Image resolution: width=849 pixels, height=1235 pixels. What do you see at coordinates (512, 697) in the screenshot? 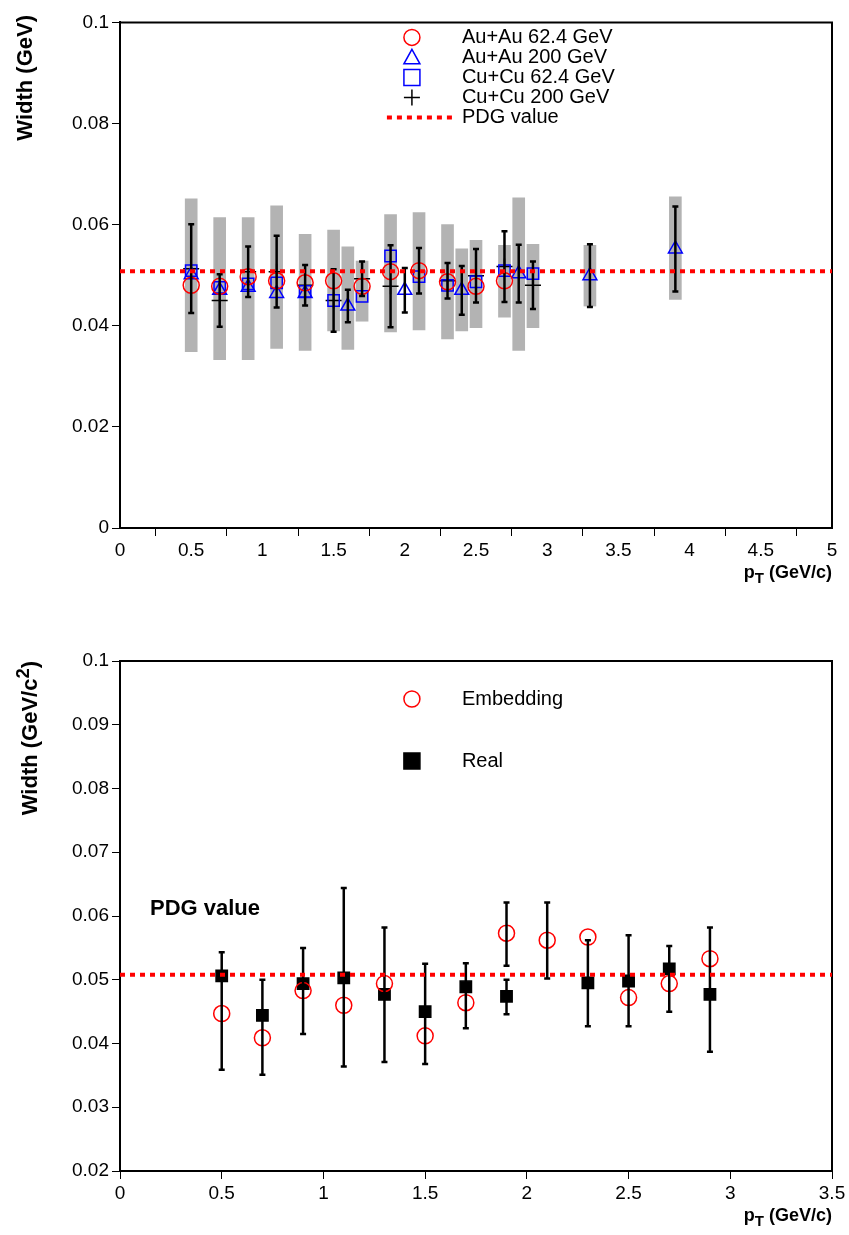
I see `legend-label: Embedding` at bounding box center [512, 697].